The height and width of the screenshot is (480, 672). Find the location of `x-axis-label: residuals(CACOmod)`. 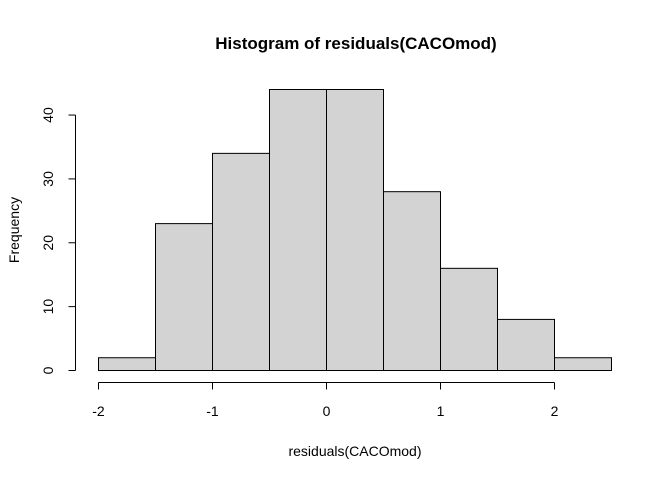

x-axis-label: residuals(CACOmod) is located at coordinates (354, 451).